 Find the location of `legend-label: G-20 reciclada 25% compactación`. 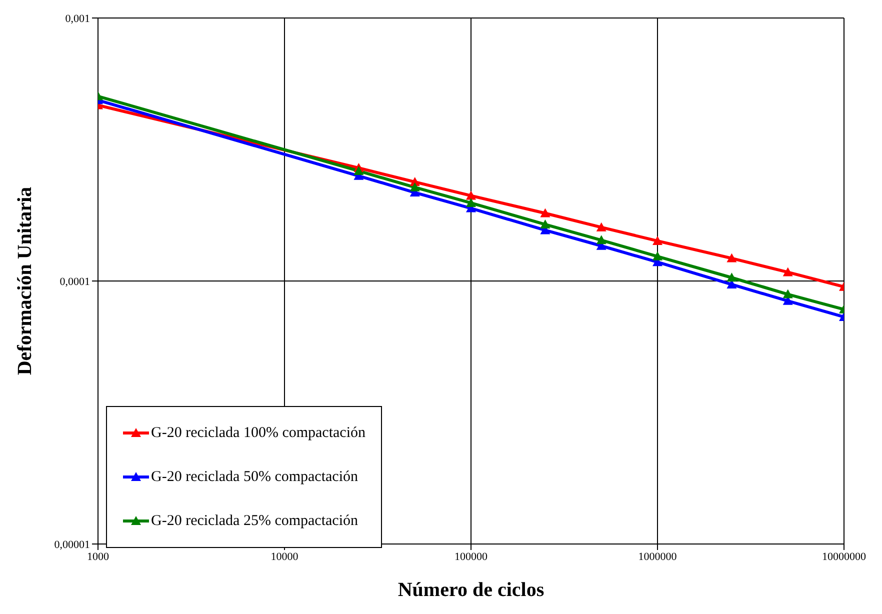

legend-label: G-20 reciclada 25% compactación is located at coordinates (254, 521).